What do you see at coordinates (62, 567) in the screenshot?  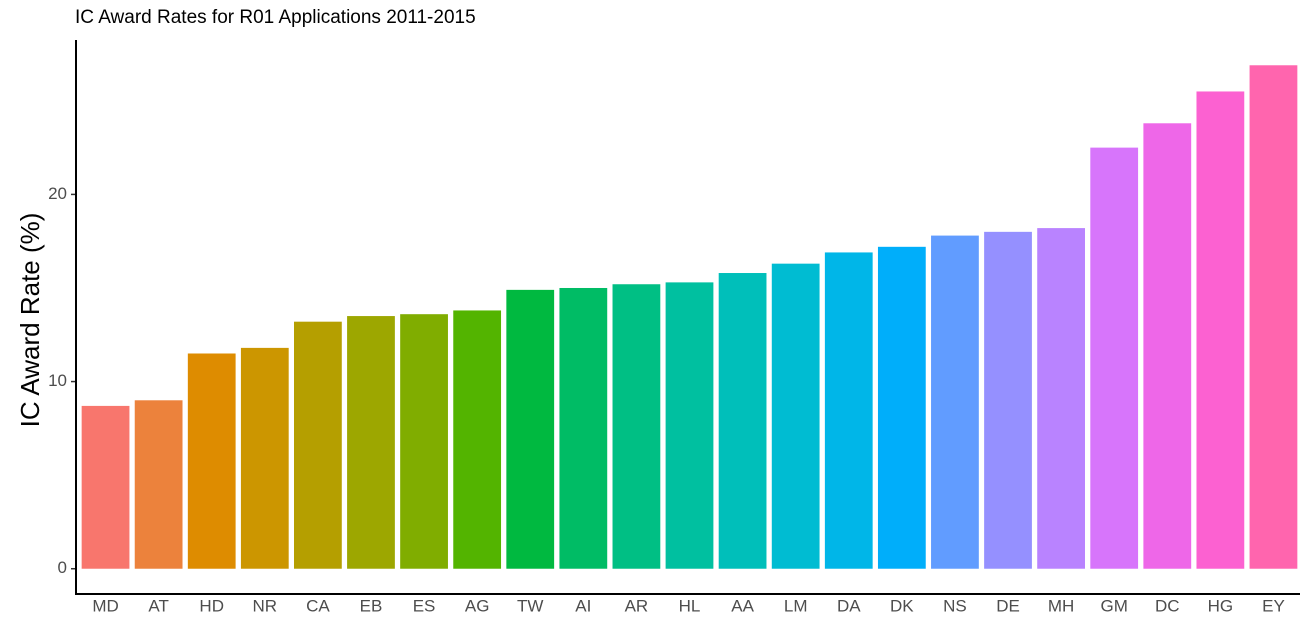 I see `y-tick-label: 0` at bounding box center [62, 567].